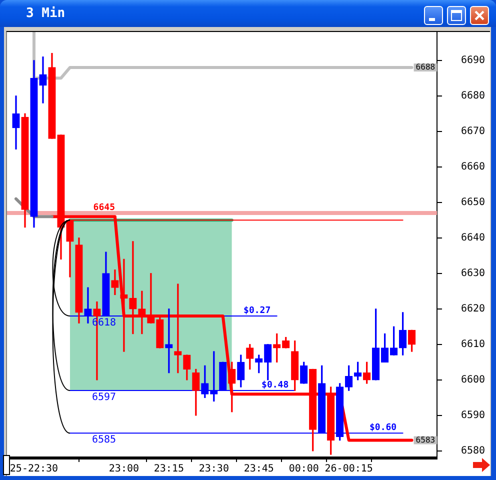  I want to click on y-tick-label: 6690, so click(473, 60).